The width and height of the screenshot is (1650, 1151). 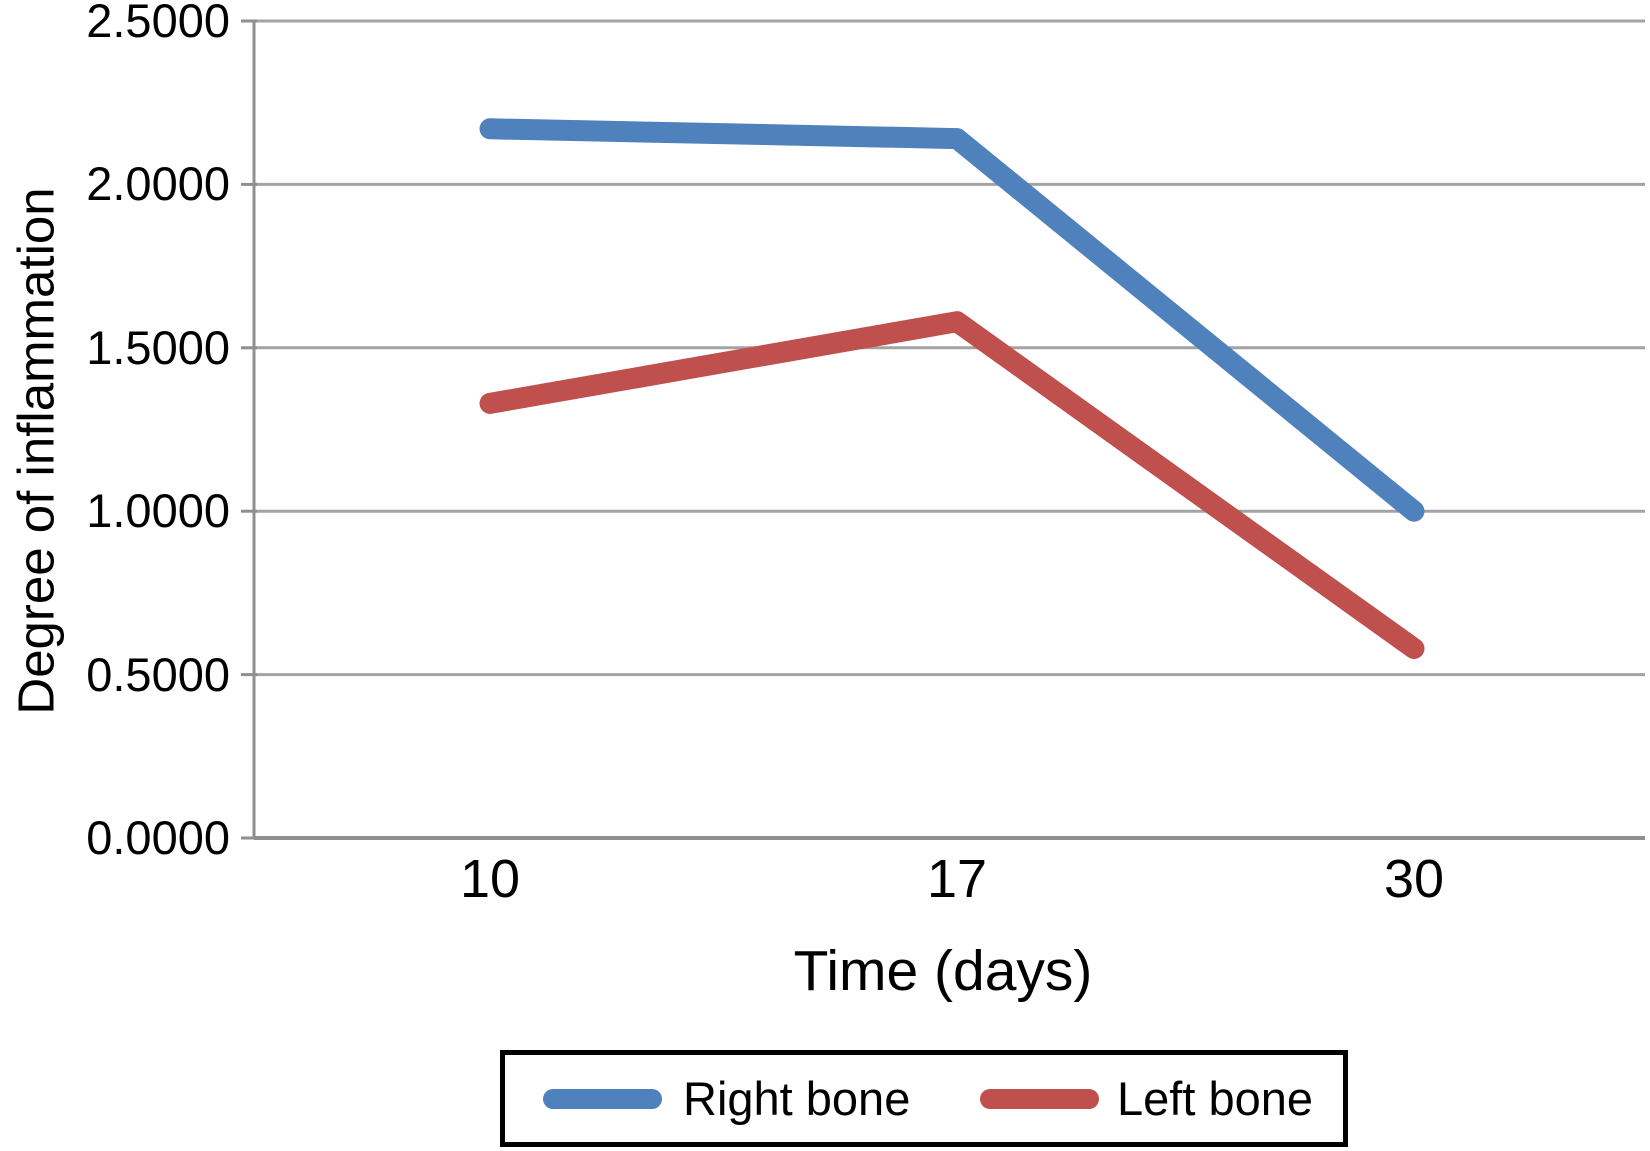 What do you see at coordinates (602, 1099) in the screenshot?
I see `legend-swatch-right-bone` at bounding box center [602, 1099].